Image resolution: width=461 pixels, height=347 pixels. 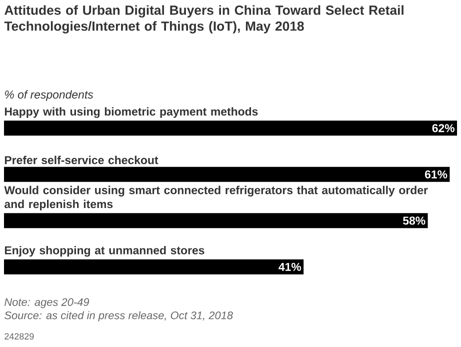 I want to click on data-label: 62%, so click(x=443, y=128).